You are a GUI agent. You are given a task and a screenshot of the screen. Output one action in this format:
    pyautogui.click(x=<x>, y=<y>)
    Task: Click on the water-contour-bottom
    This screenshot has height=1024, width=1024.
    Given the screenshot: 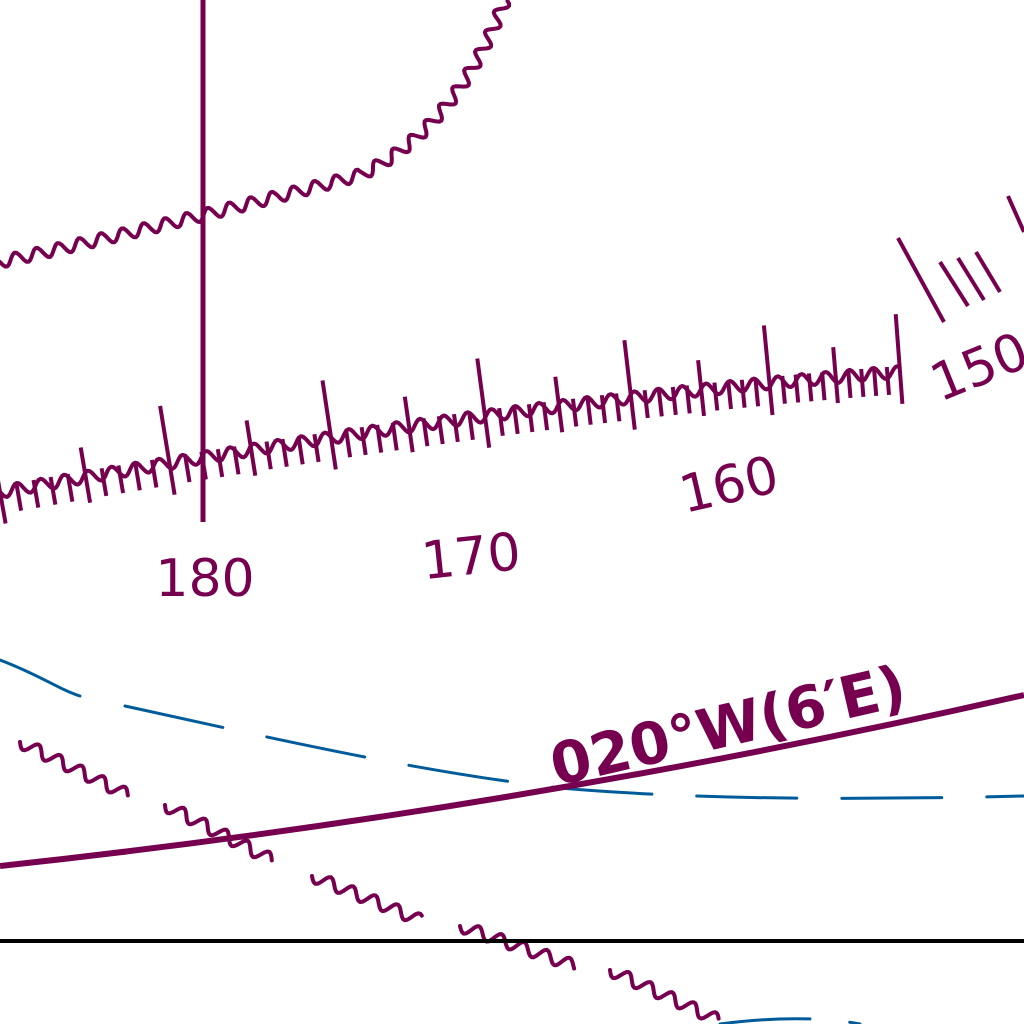 What is the action you would take?
    pyautogui.click(x=790, y=1020)
    